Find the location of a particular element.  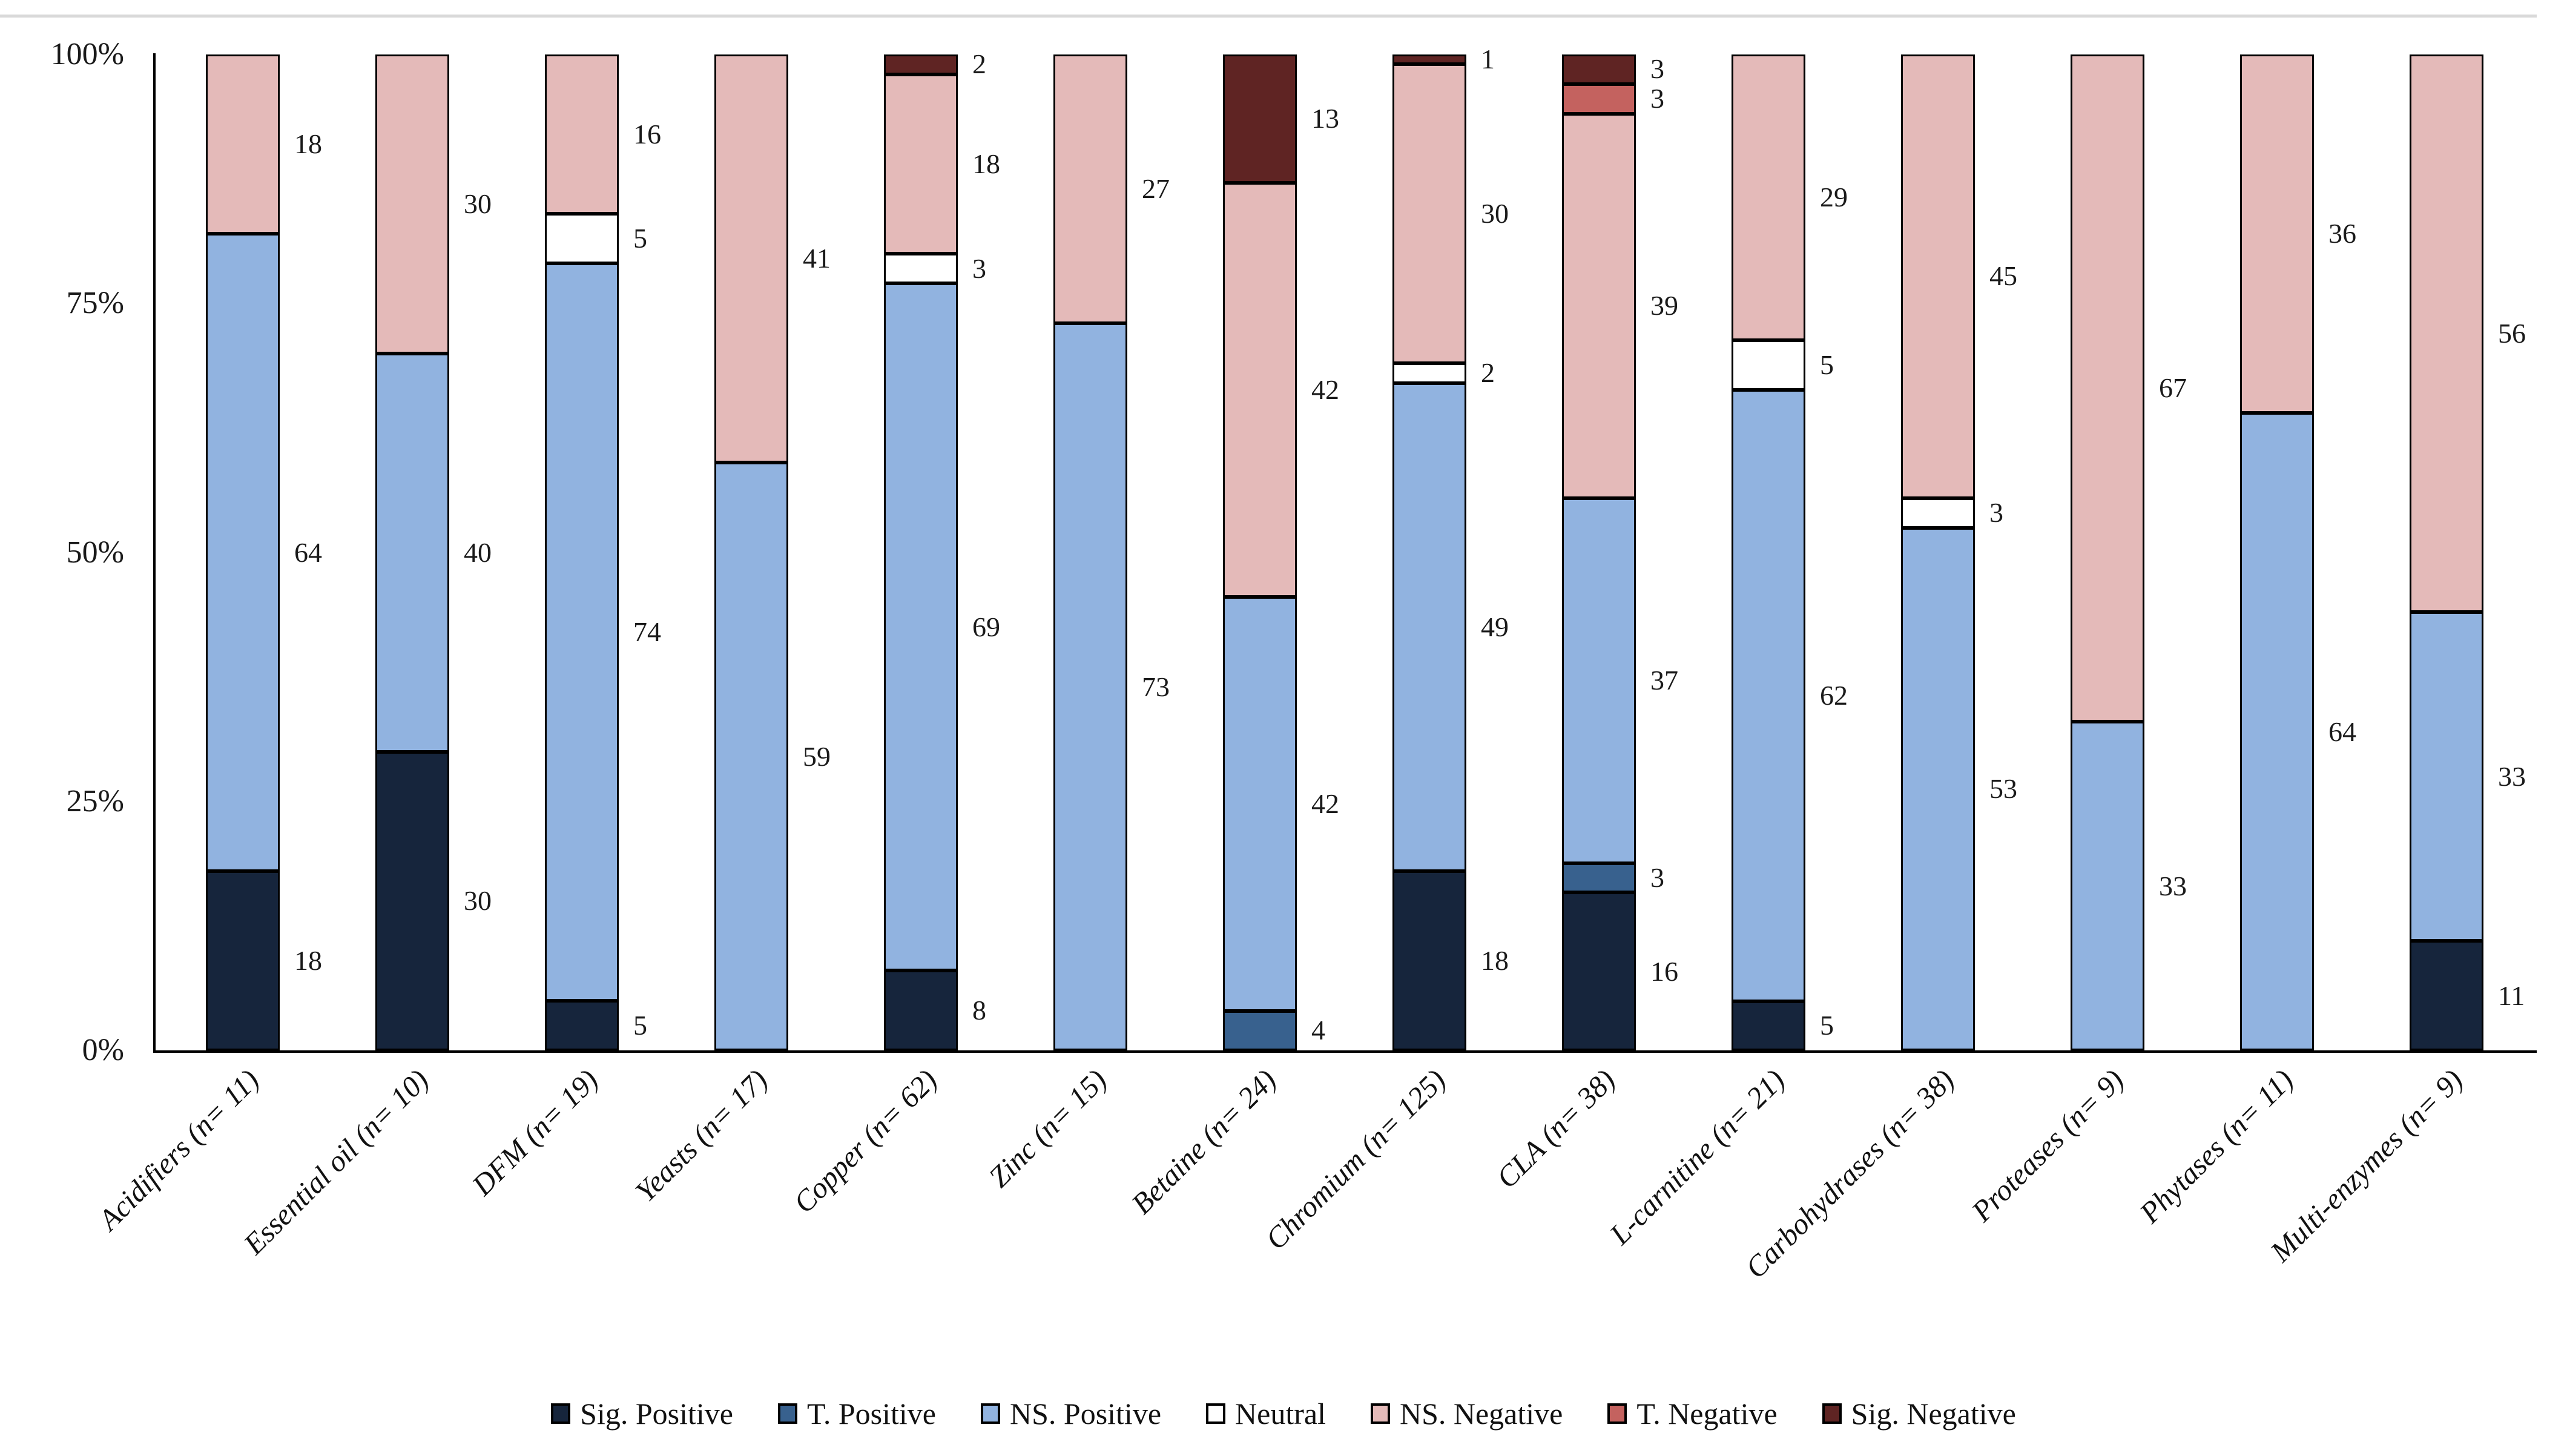

segment-value-label: 45 is located at coordinates (2003, 276).